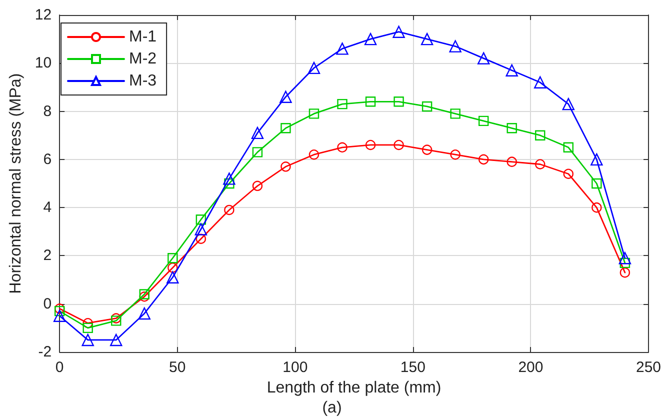 The width and height of the screenshot is (664, 418). I want to click on x-tick-label: 250, so click(648, 367).